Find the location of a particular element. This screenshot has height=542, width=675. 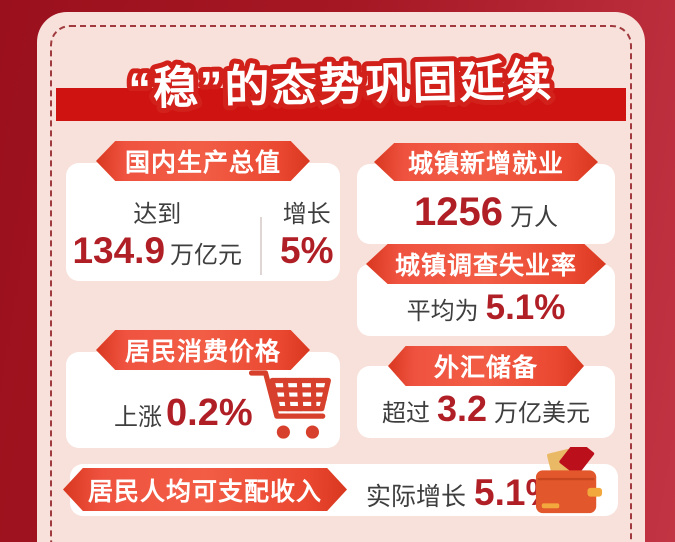

employment-body: 1256 万人 is located at coordinates (486, 199).